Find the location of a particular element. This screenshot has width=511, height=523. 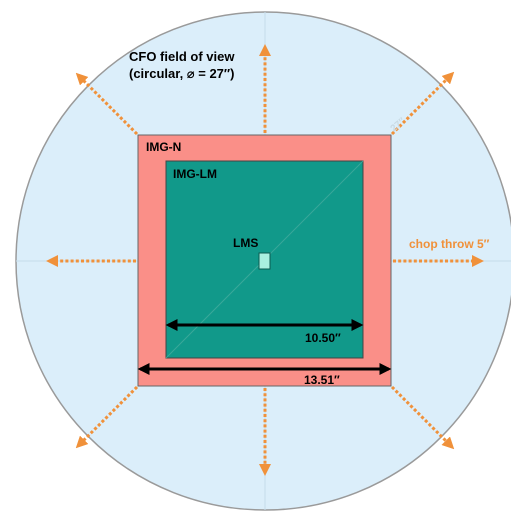

fov-title-line2: (circular, ⌀ = 27″) is located at coordinates (181, 73).